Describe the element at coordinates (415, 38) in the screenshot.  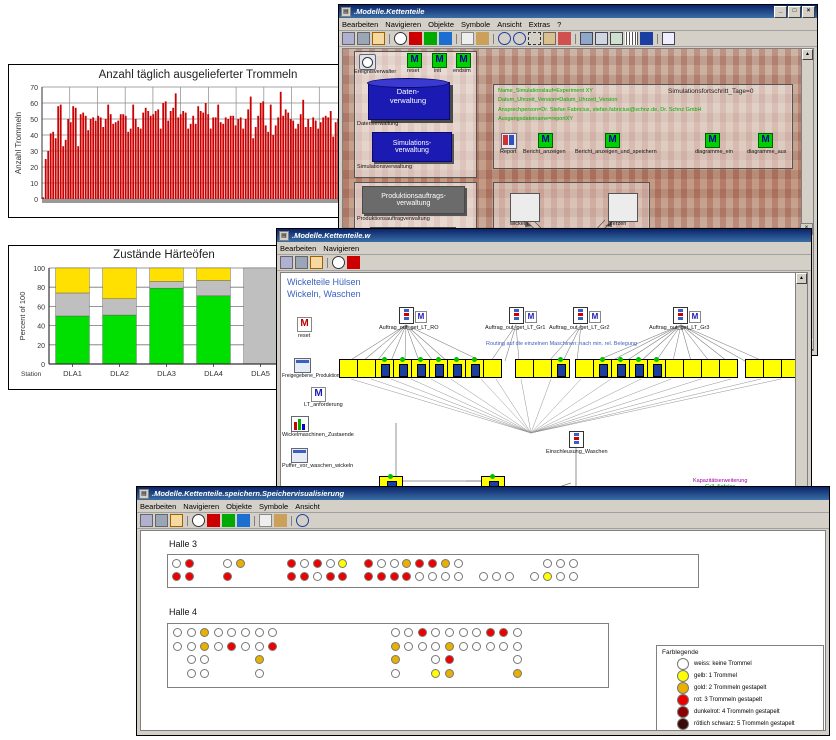
I see `reset-icon` at that location.